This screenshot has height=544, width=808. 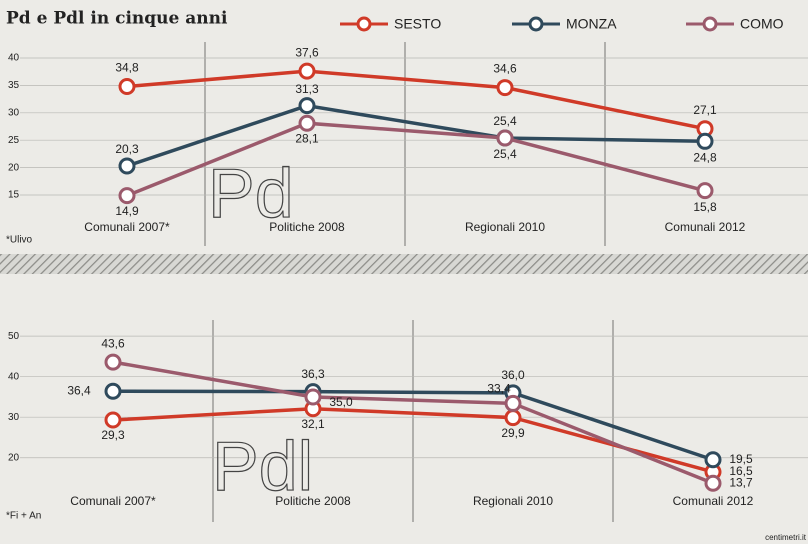 What do you see at coordinates (741, 471) in the screenshot?
I see `data-label: 16,5` at bounding box center [741, 471].